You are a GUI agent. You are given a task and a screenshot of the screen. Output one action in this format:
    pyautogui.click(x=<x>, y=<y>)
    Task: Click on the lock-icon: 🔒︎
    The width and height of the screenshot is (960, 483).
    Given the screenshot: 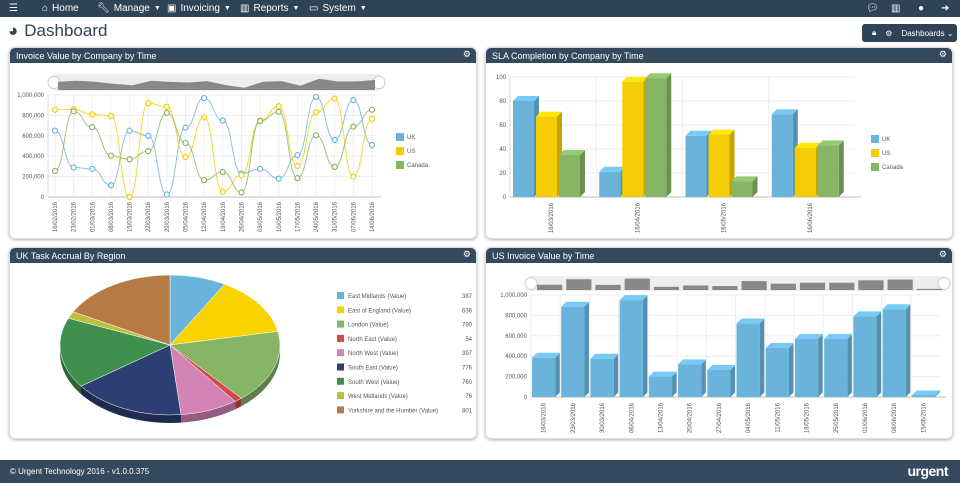 What is the action you would take?
    pyautogui.click(x=874, y=32)
    